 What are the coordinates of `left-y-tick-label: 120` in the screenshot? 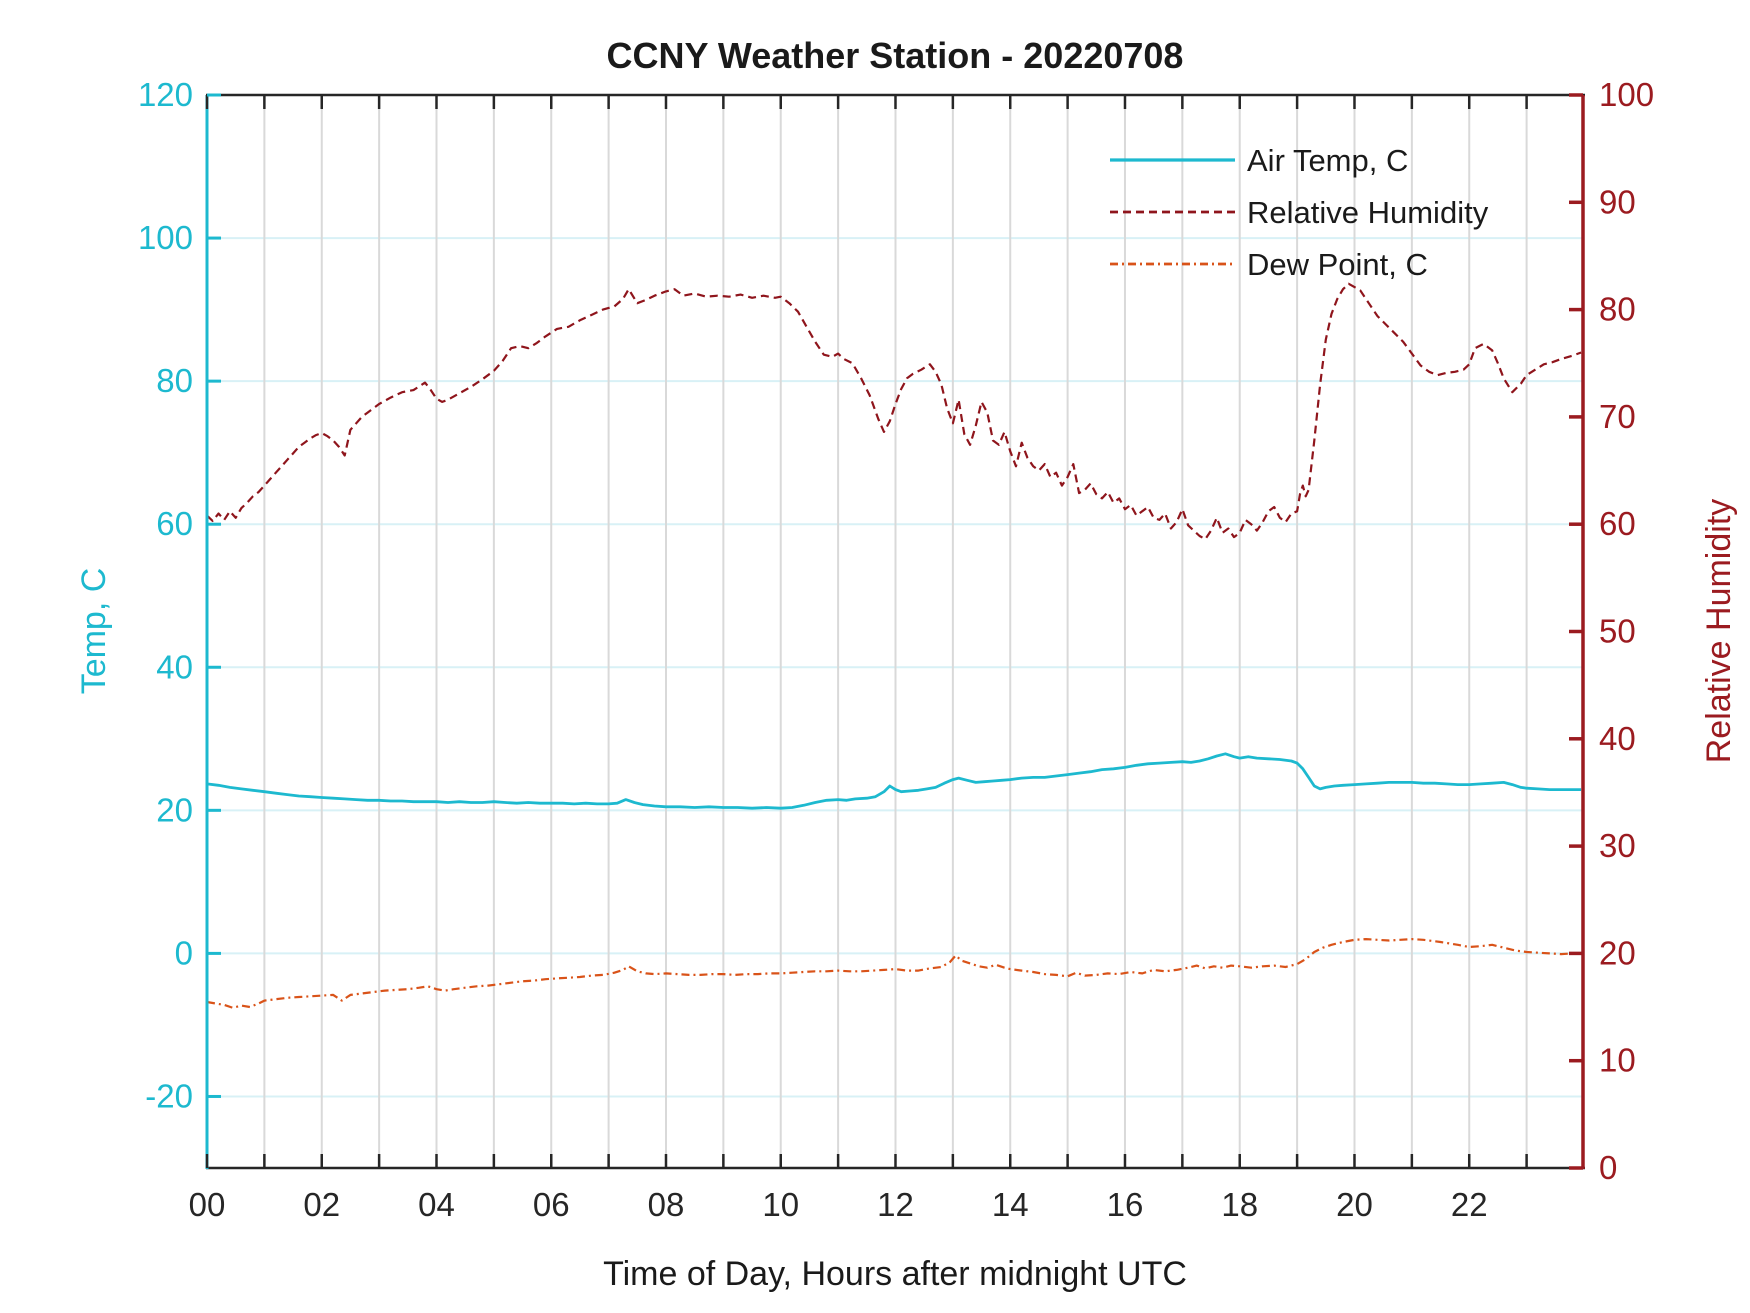 It's located at (165, 94).